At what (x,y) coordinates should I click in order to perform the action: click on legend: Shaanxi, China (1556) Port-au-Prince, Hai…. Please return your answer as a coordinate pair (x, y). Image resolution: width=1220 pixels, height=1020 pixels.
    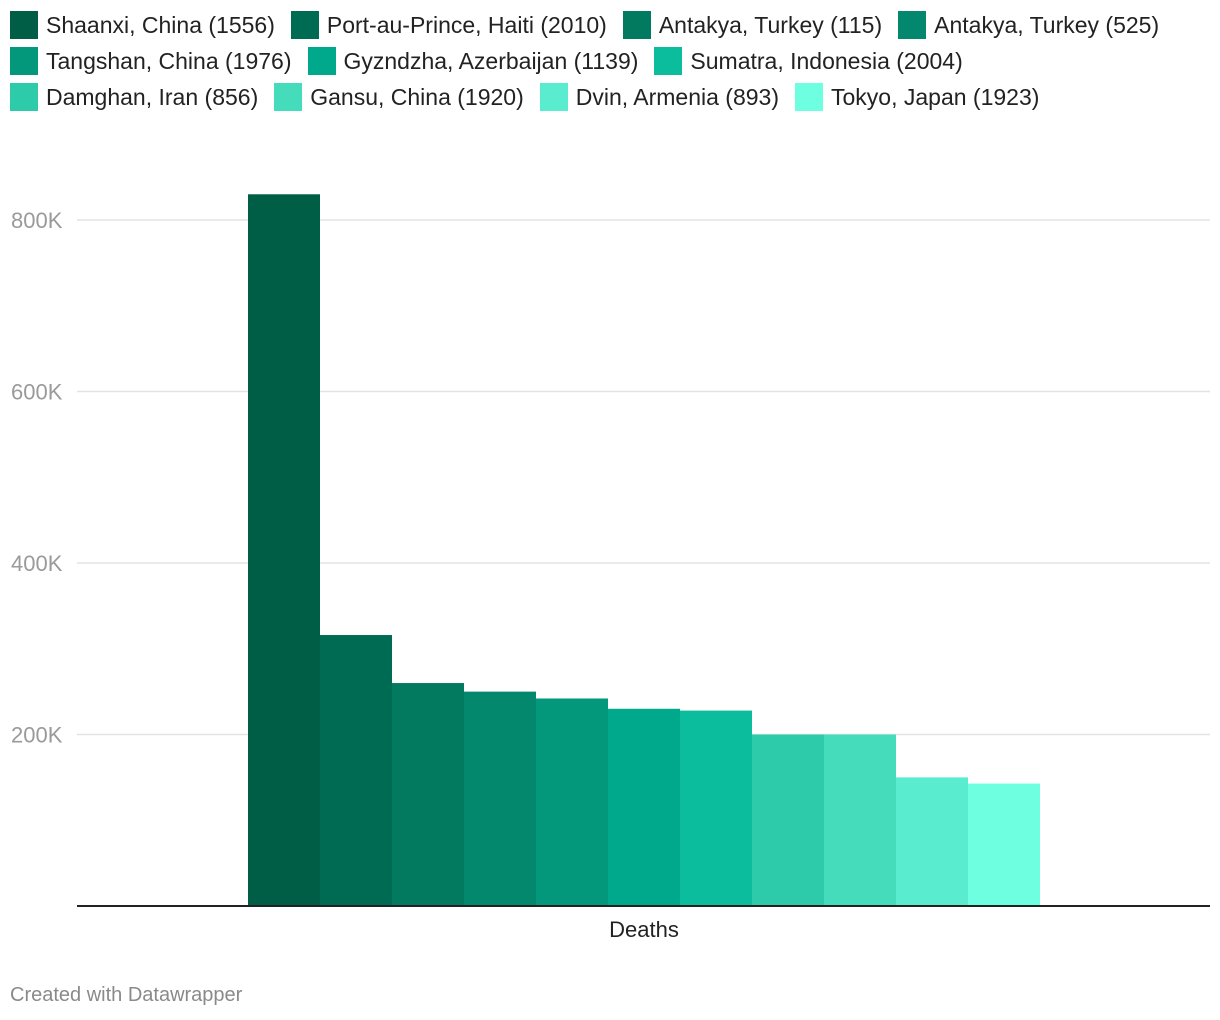
    Looking at the image, I should click on (612, 61).